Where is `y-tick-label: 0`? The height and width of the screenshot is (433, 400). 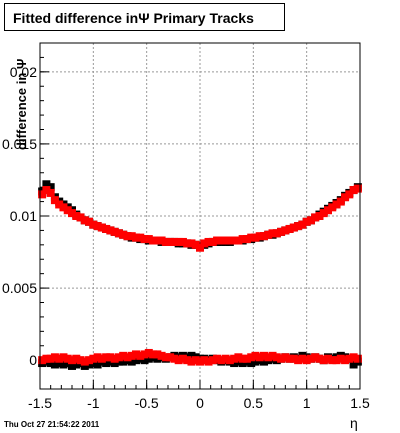 y-tick-label: 0 is located at coordinates (33, 360).